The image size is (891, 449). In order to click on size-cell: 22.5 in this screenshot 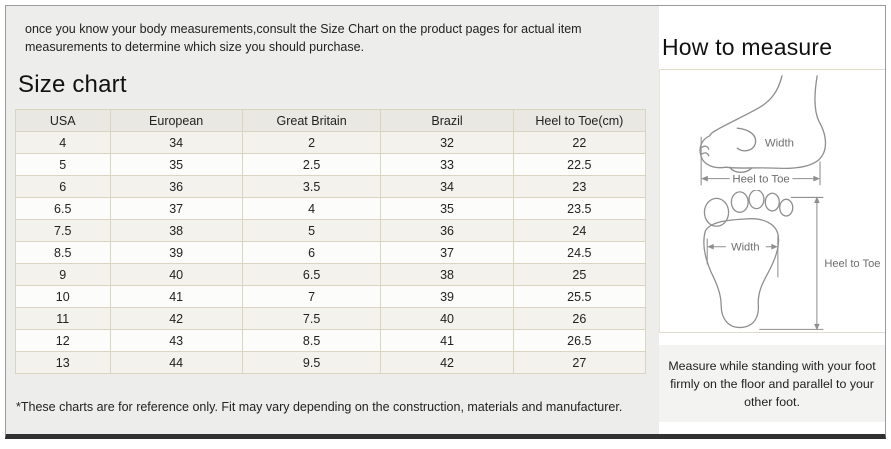, I will do `click(579, 165)`.